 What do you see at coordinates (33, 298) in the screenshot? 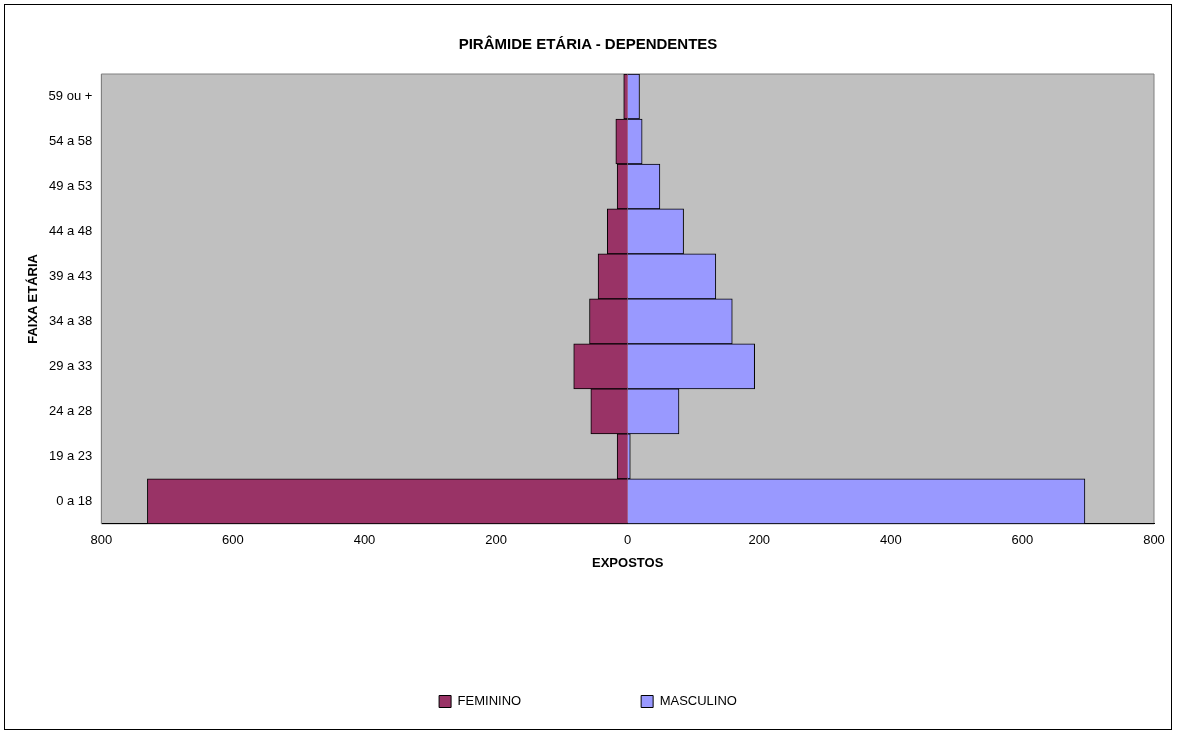
I see `y-axis-title: FAIXA ETÁRIA` at bounding box center [33, 298].